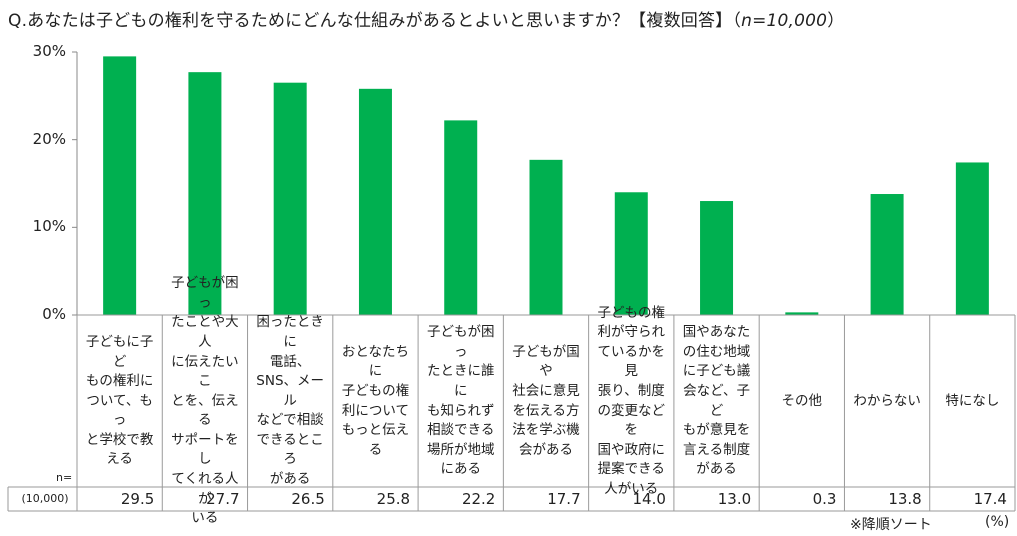  I want to click on value-label: 14.0, so click(649, 499).